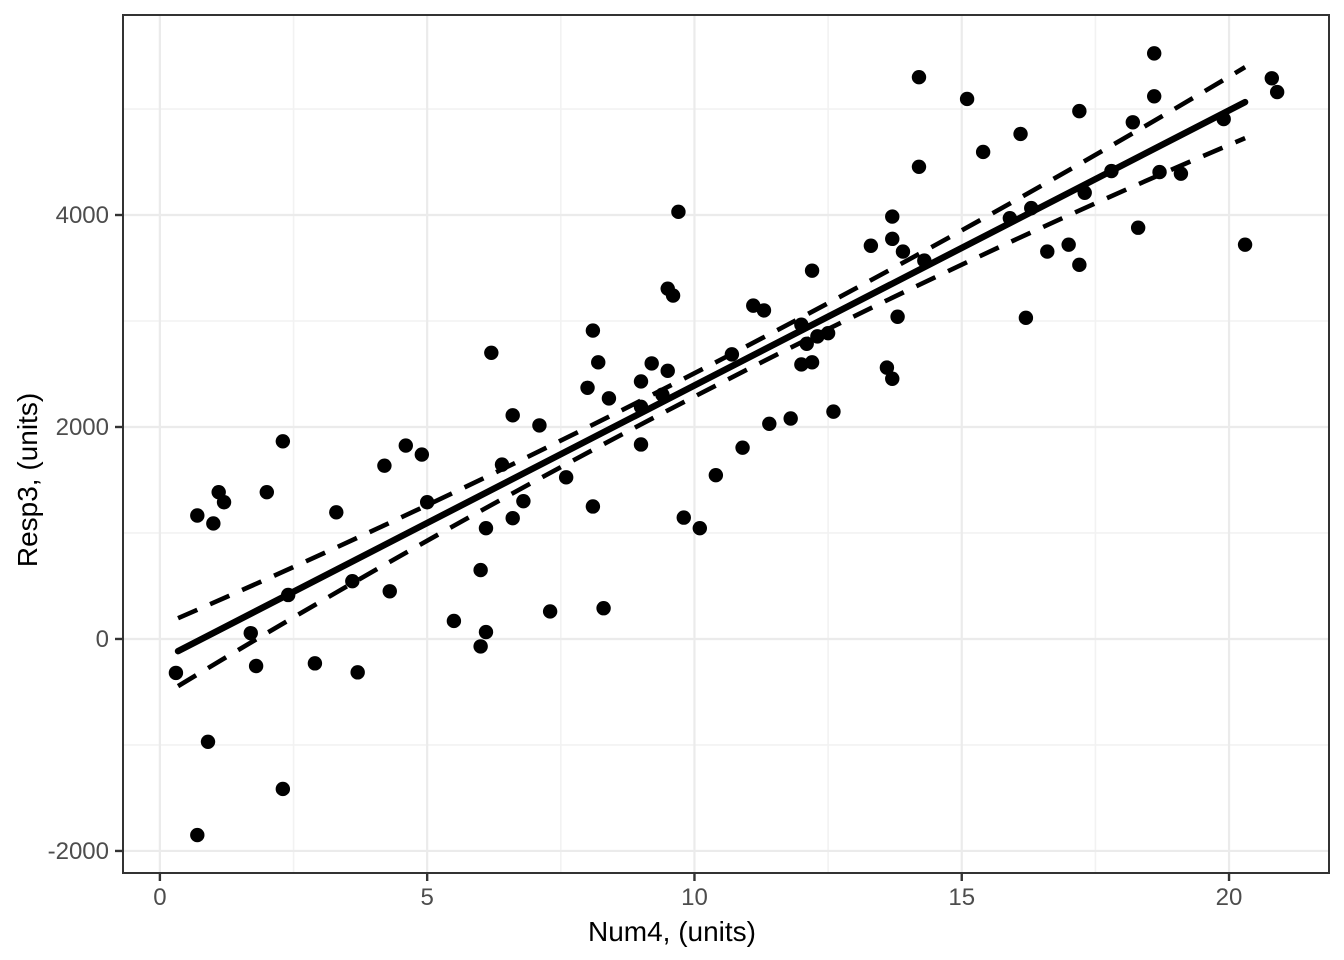 This screenshot has height=960, width=1344. What do you see at coordinates (102, 639) in the screenshot?
I see `y-tick-label: 0` at bounding box center [102, 639].